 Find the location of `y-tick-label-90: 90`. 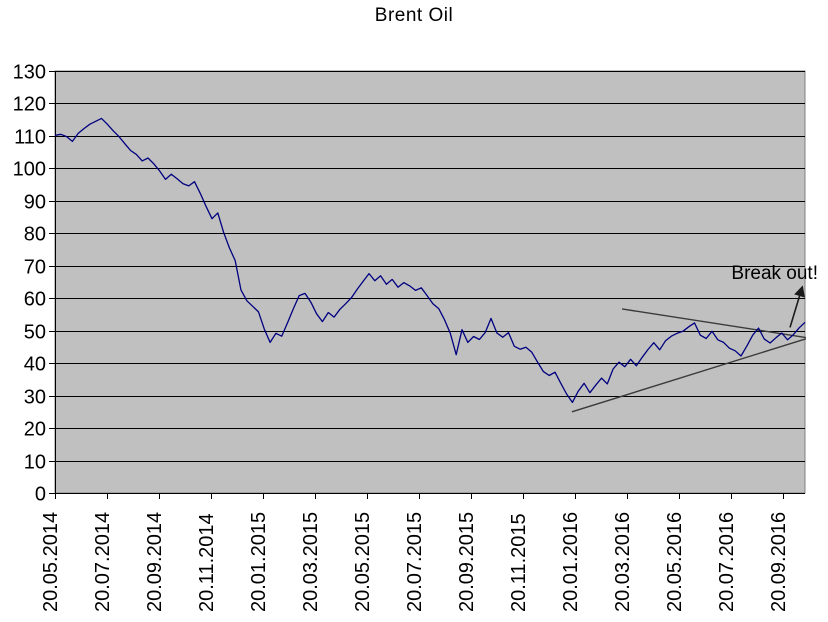

y-tick-label-90: 90 is located at coordinates (35, 203).